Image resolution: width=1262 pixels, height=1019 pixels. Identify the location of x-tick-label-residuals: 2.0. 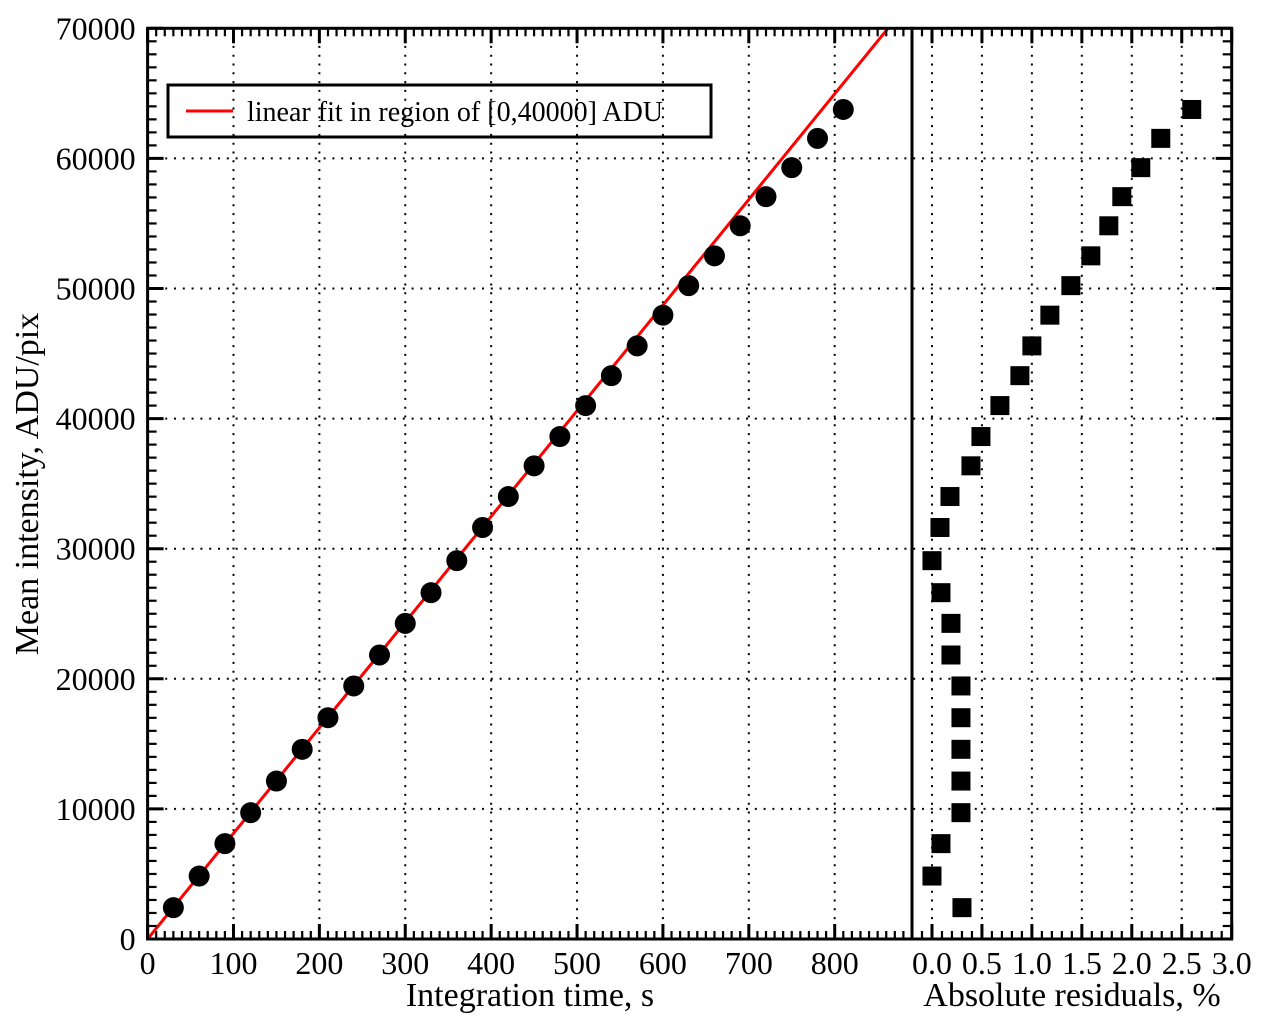
(1132, 963).